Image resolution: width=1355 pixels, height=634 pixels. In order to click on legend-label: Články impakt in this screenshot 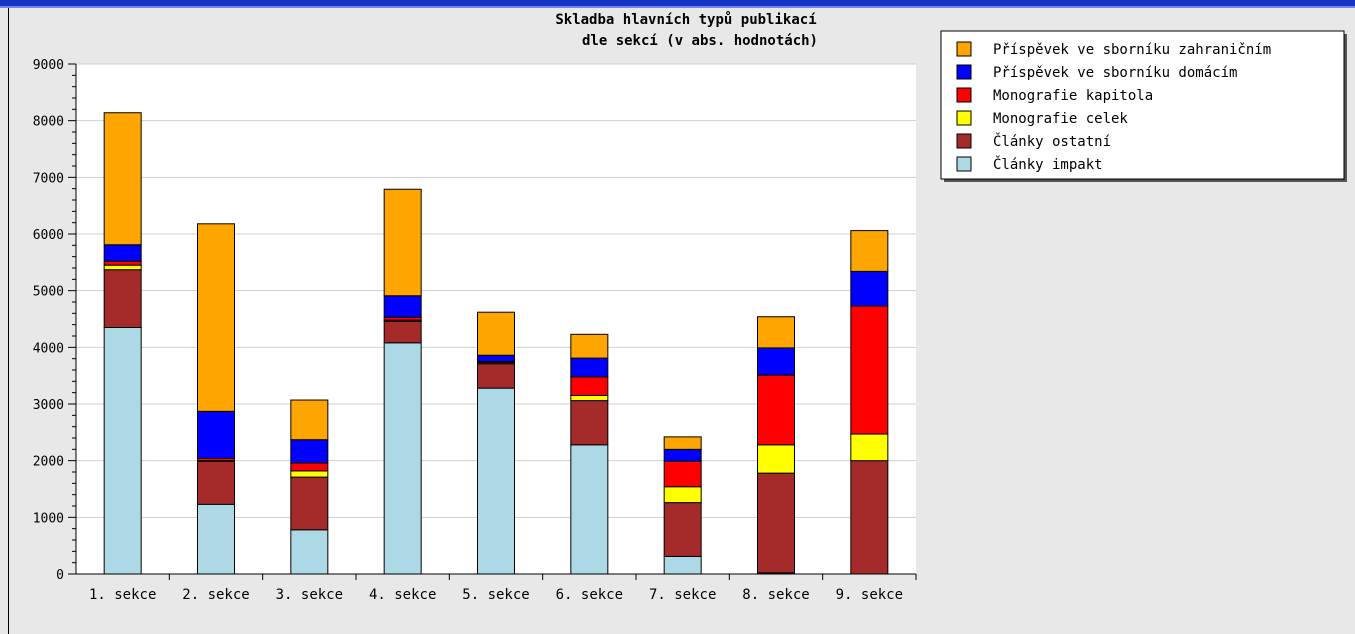, I will do `click(1048, 164)`.